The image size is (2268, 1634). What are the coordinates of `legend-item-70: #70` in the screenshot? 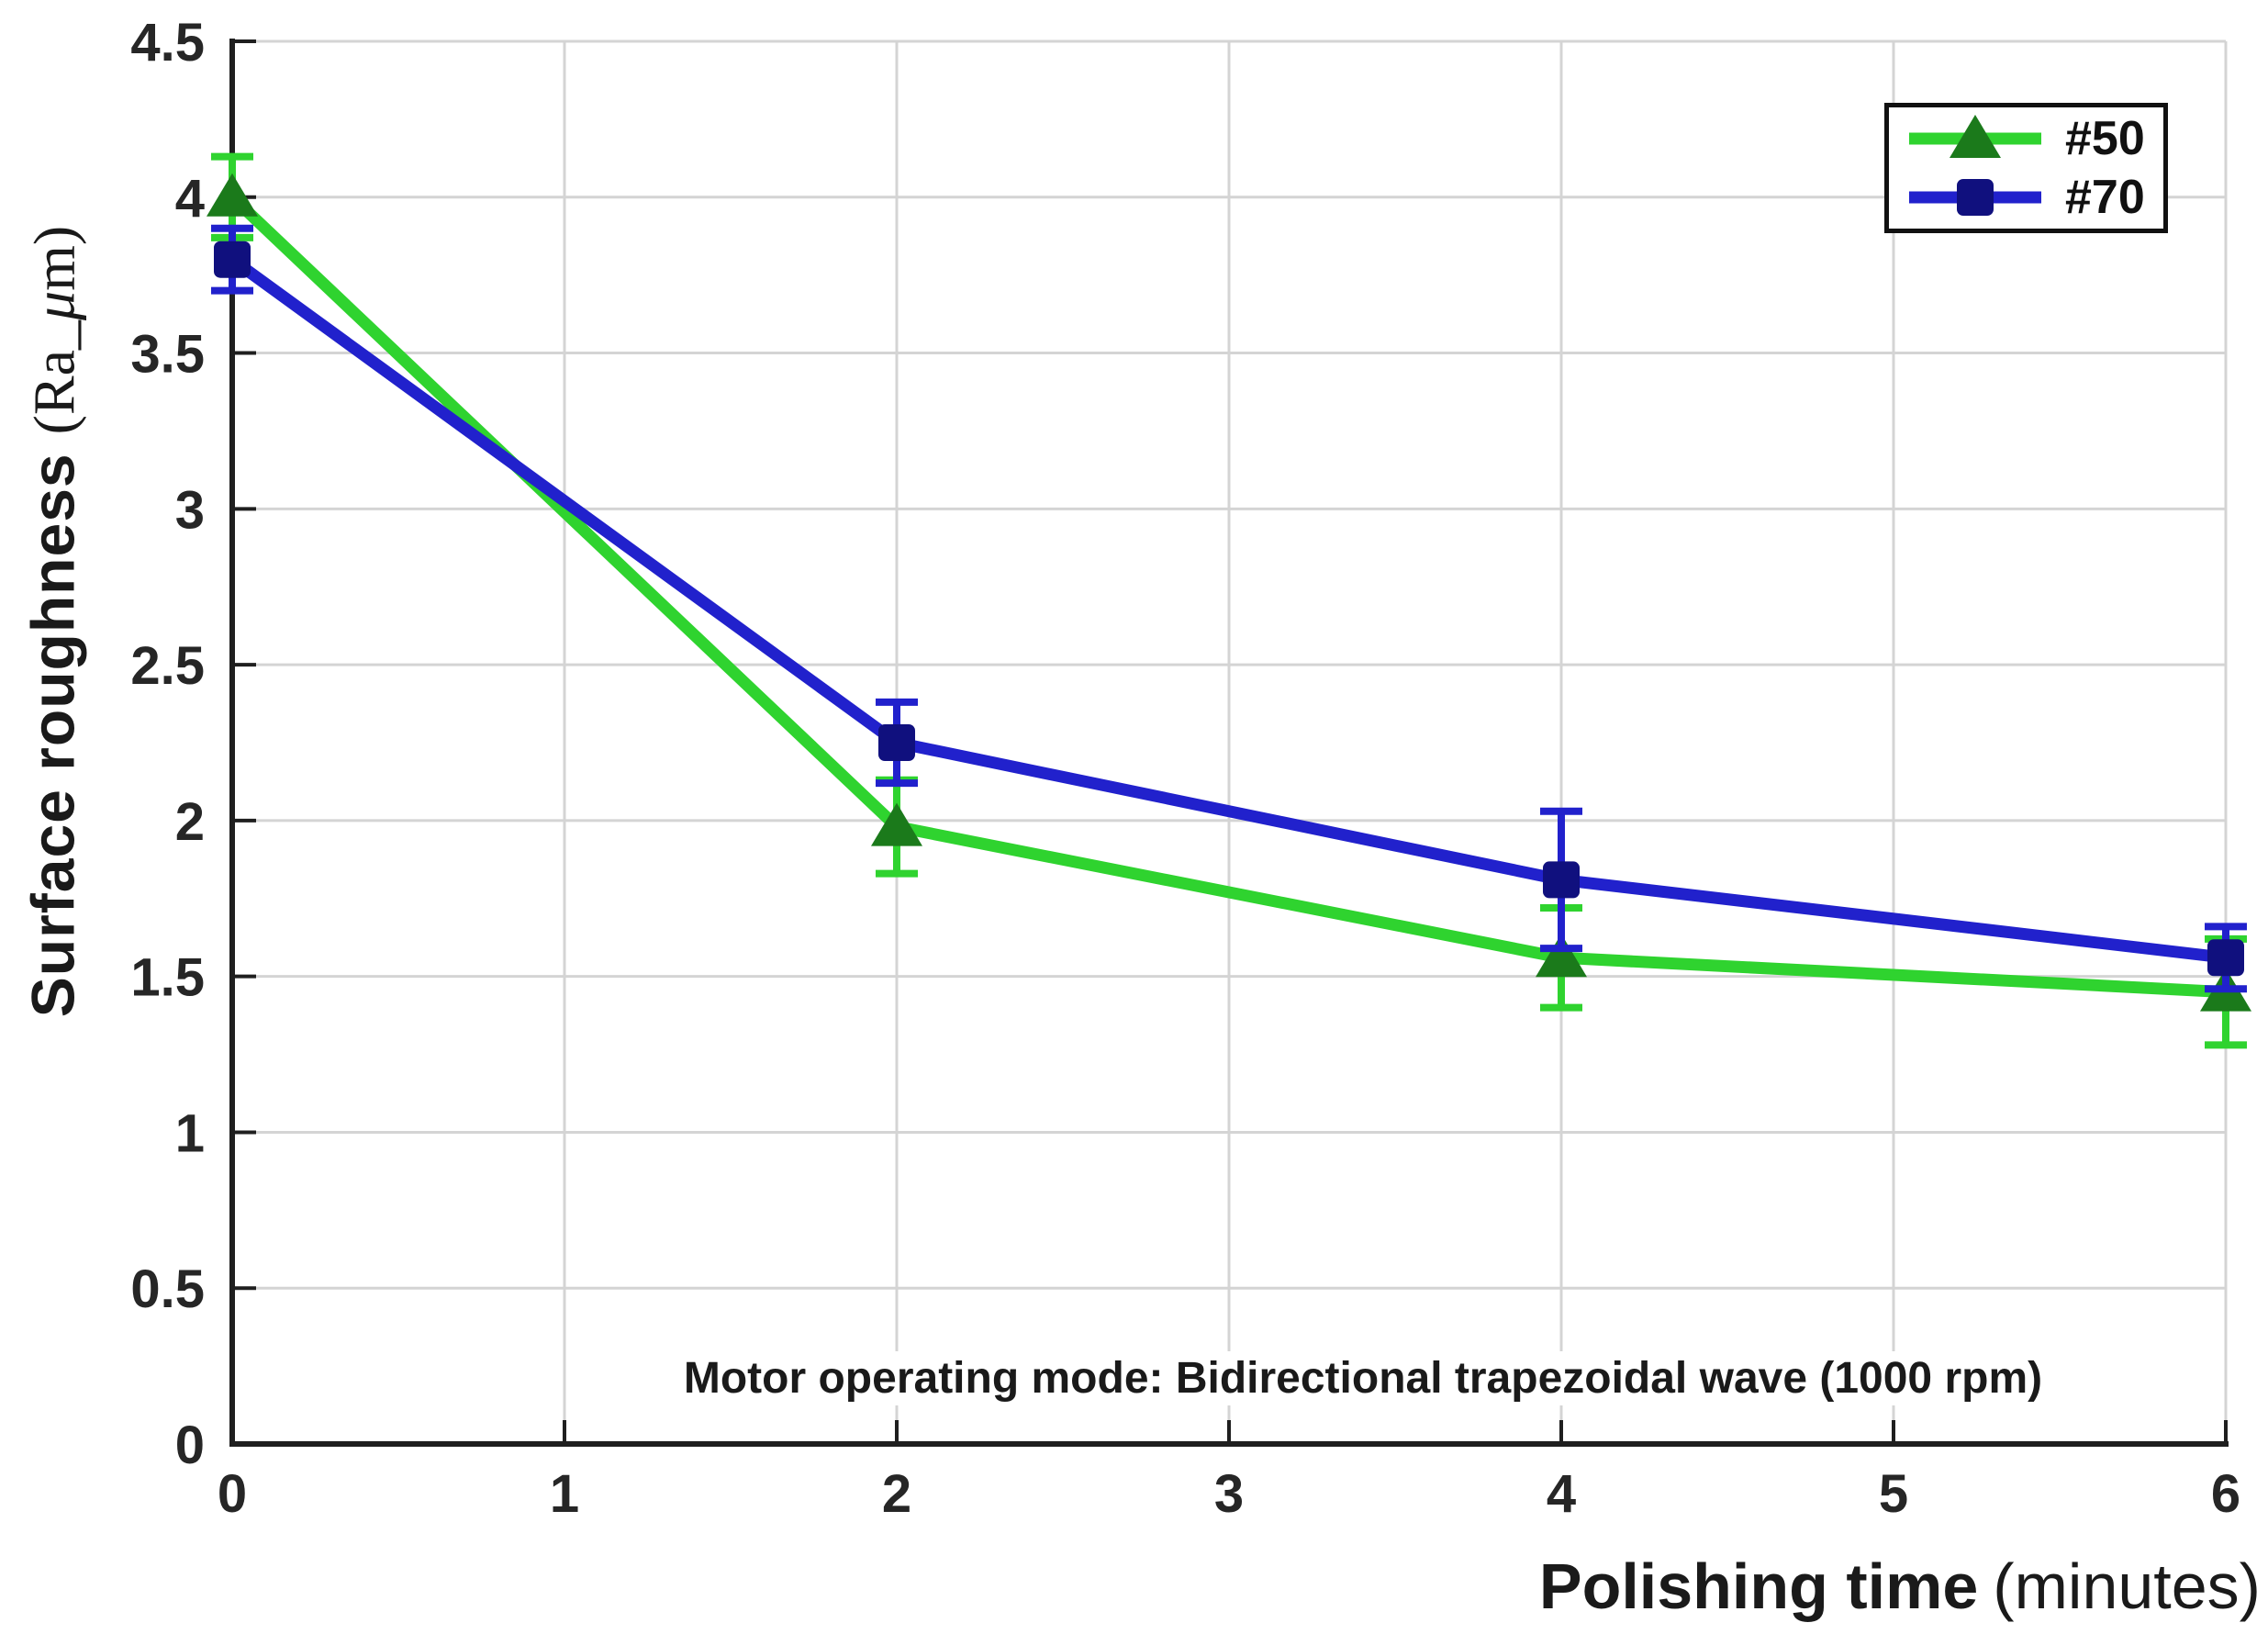 It's located at (2026, 197).